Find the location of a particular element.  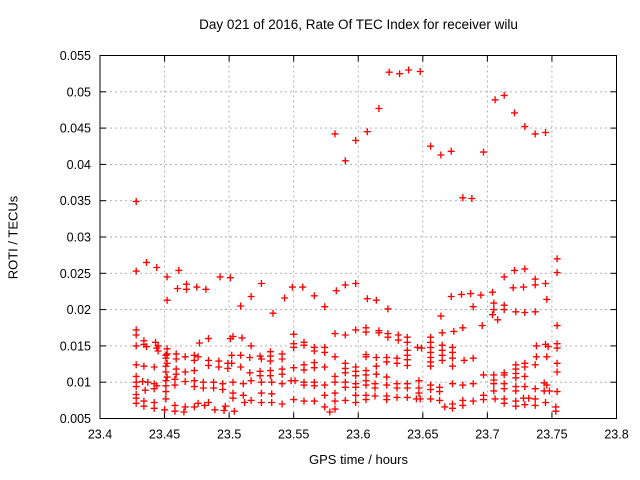

x-tick-label: 23.75 is located at coordinates (551, 435).